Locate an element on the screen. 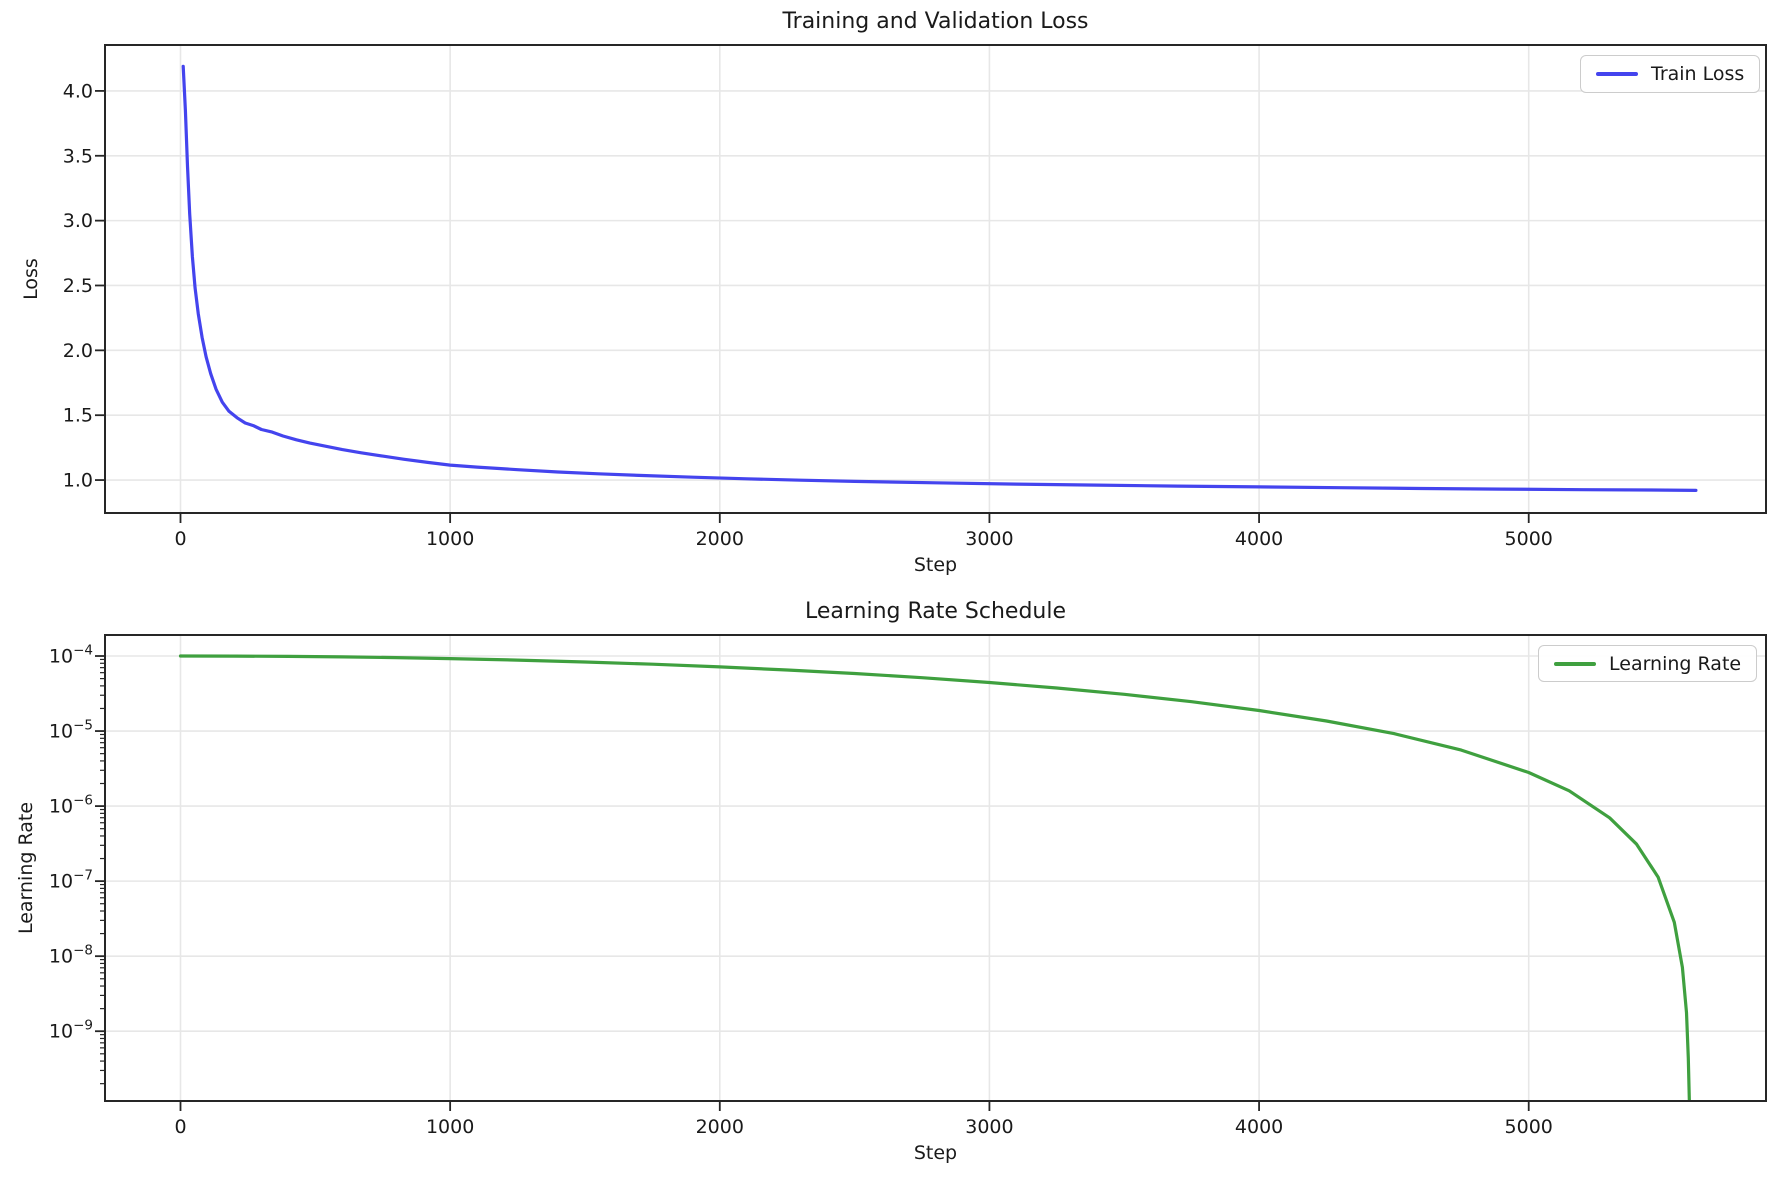 The height and width of the screenshot is (1181, 1783). y-tick-label: 10⁻⁵ is located at coordinates (71, 730).